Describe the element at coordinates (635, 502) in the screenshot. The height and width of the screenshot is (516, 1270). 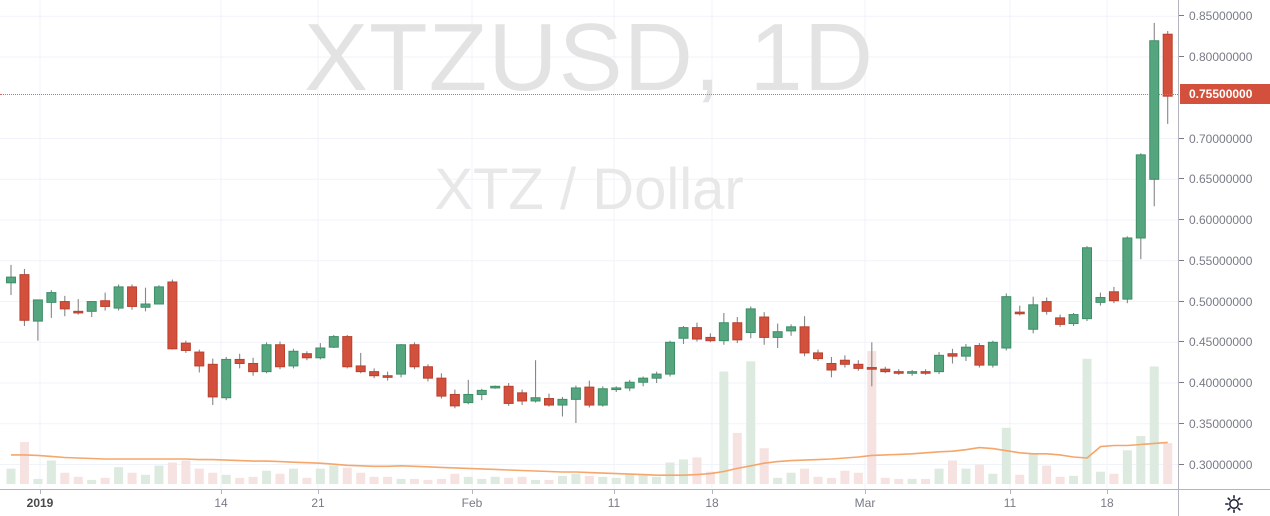
I see `time-axis: 2019 14 21 Feb 11 18 Mar 11 18` at that location.